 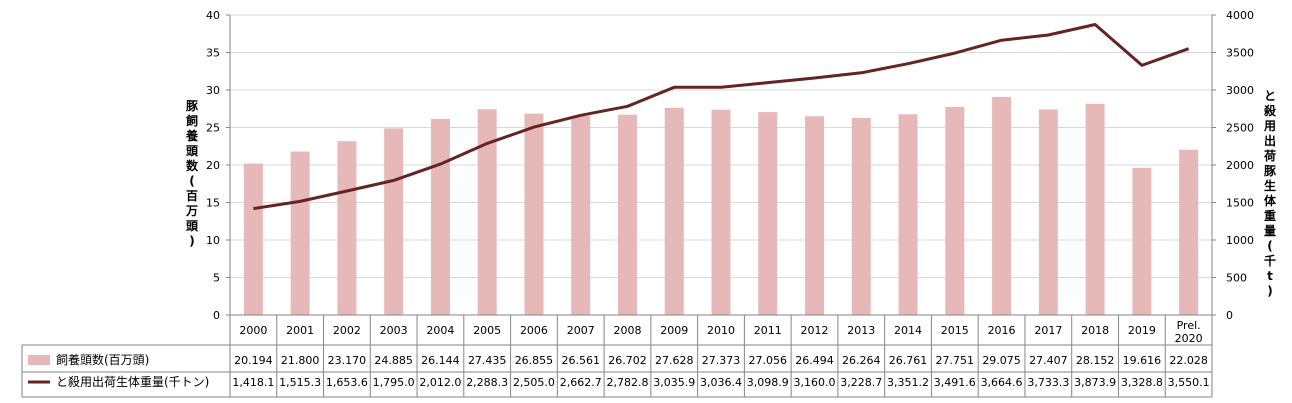 I want to click on category-label: 2013, so click(x=861, y=330).